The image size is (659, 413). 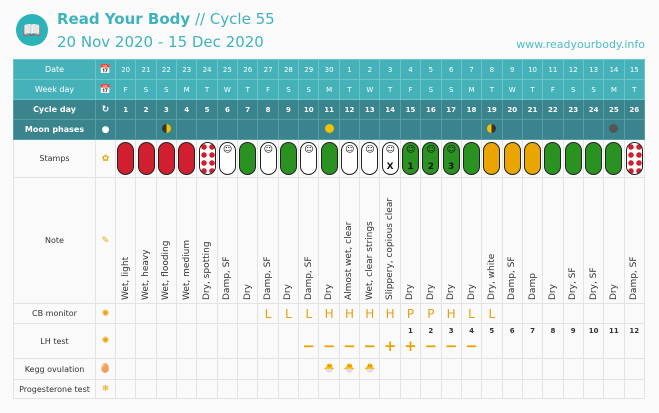 What do you see at coordinates (146, 240) in the screenshot?
I see `cell-note: Wet, heavy` at bounding box center [146, 240].